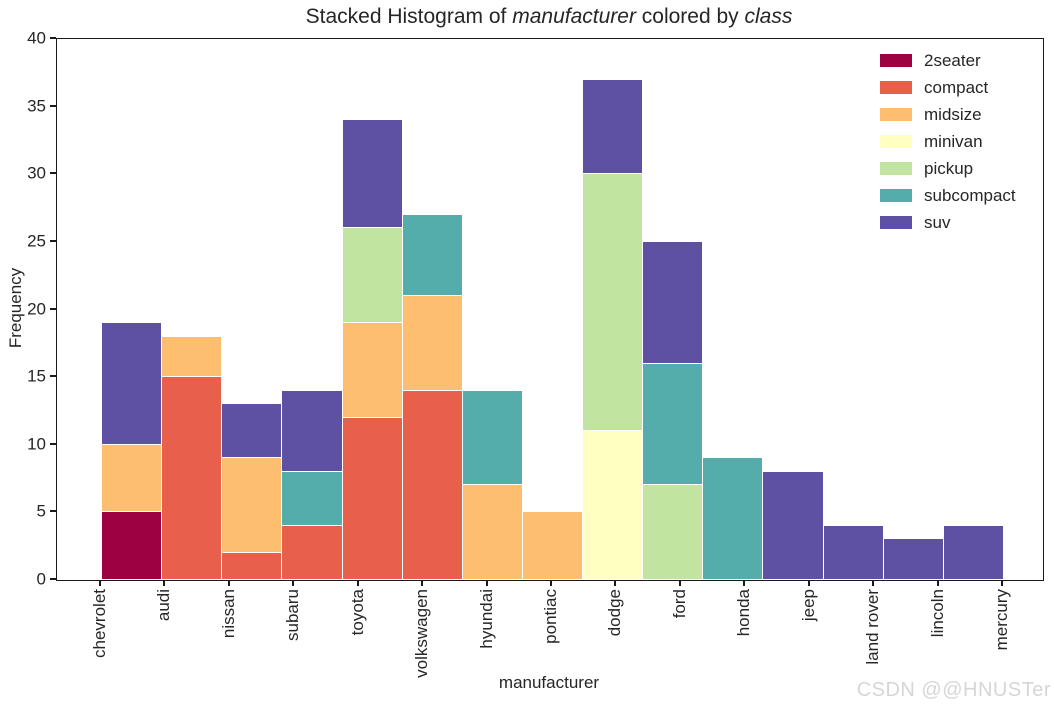 The height and width of the screenshot is (706, 1054). Describe the element at coordinates (896, 114) in the screenshot. I see `legend-swatch-midsize` at that location.